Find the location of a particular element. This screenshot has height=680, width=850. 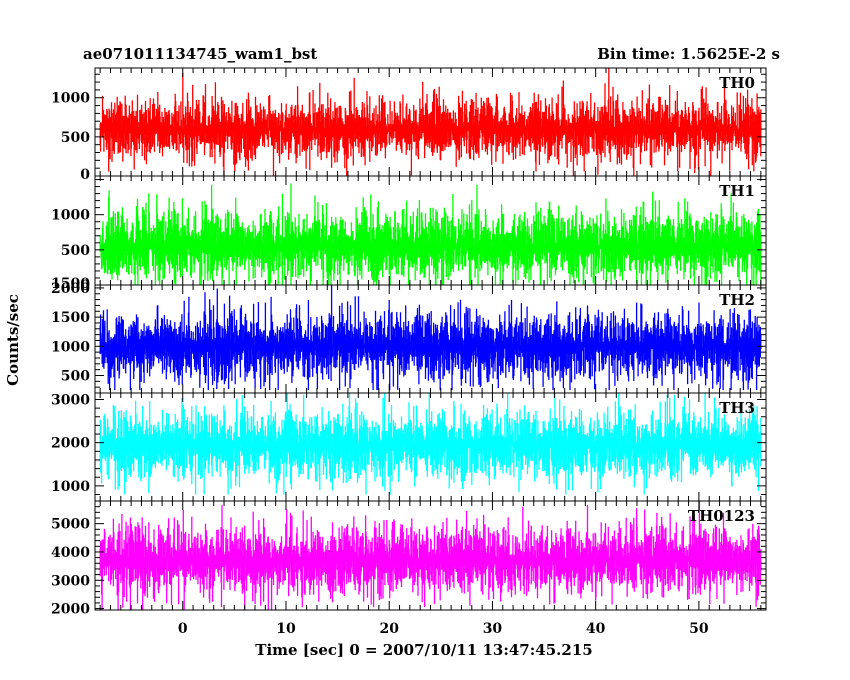

y-tick-label-edge: 0 is located at coordinates (85, 175).